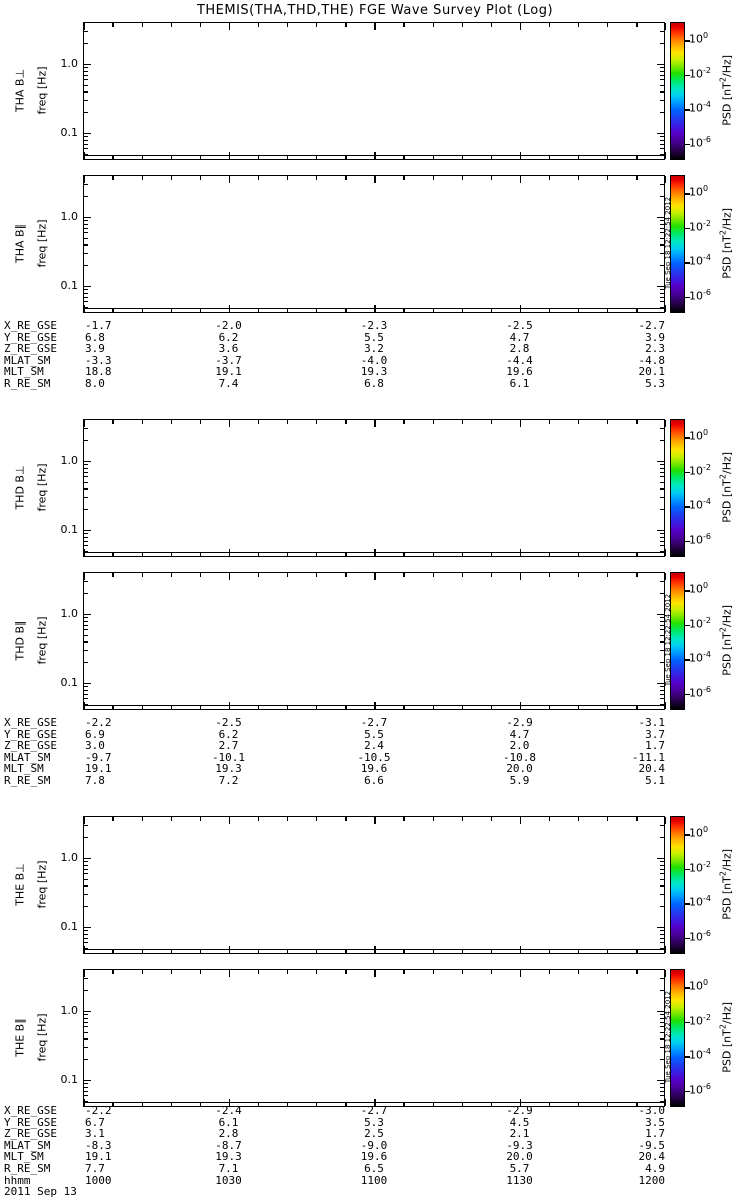 The height and width of the screenshot is (1200, 750). What do you see at coordinates (699, 985) in the screenshot?
I see `colorbar-tick-label: 10⁰` at bounding box center [699, 985].